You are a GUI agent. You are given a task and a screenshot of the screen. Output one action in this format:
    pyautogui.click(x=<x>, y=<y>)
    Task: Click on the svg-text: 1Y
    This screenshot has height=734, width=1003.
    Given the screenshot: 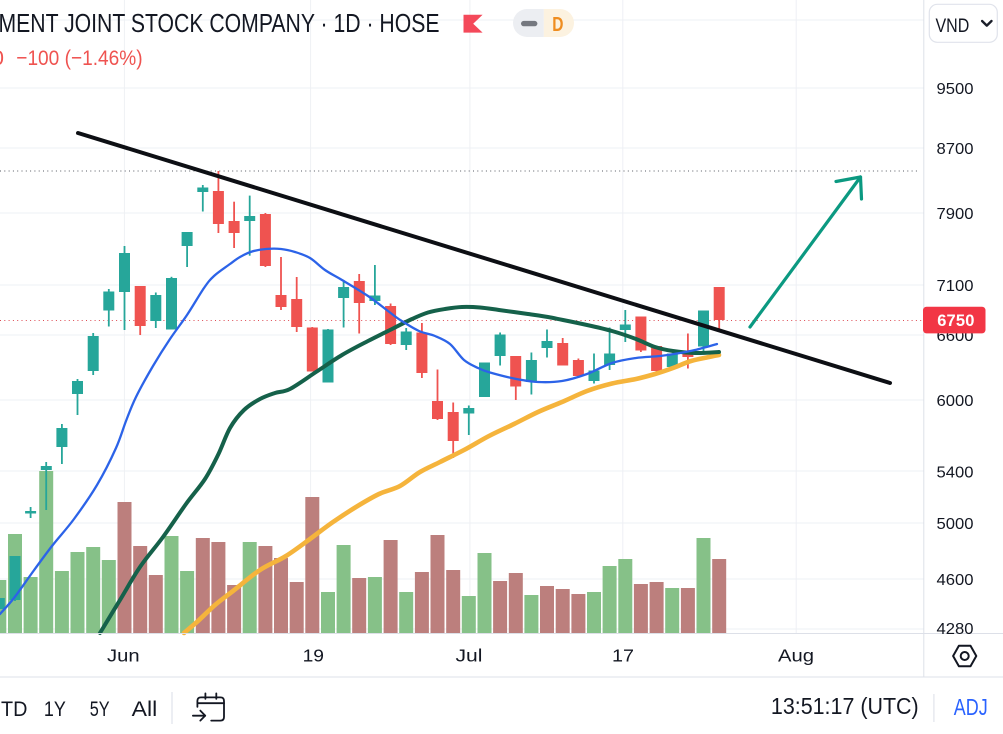 What is the action you would take?
    pyautogui.click(x=55, y=709)
    